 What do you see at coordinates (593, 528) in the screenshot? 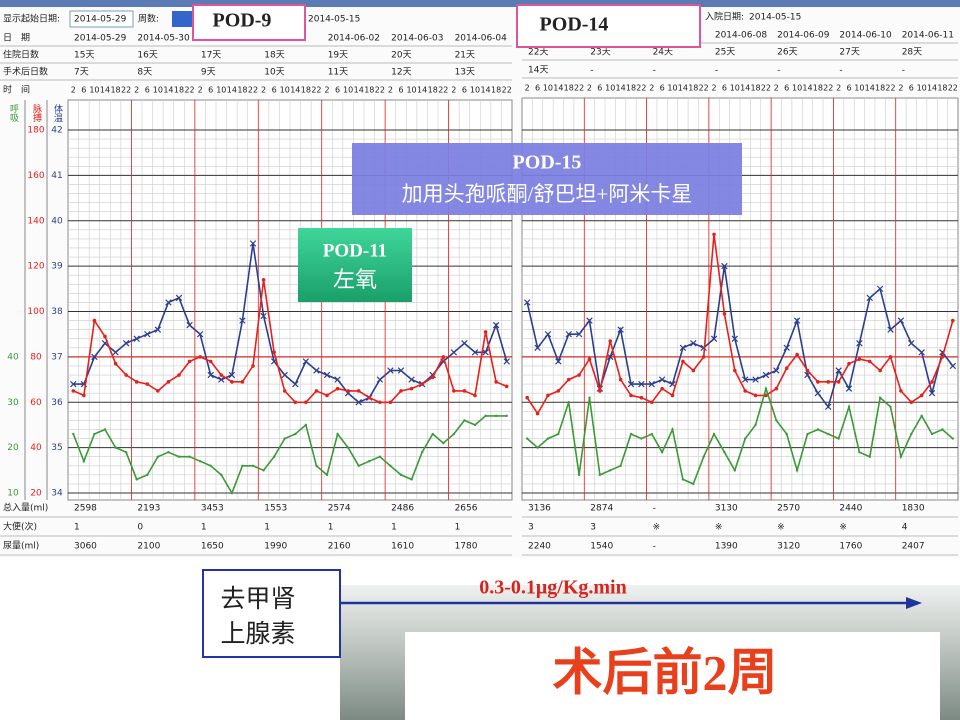
I see `table-cell: 3` at bounding box center [593, 528].